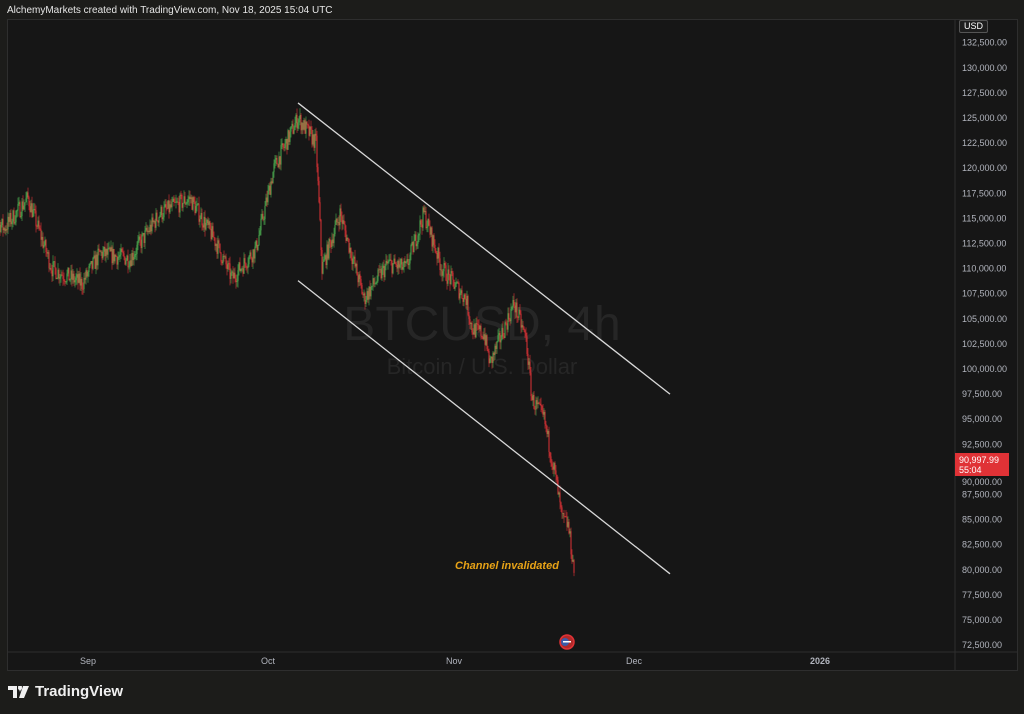 The image size is (1024, 714). Describe the element at coordinates (974, 26) in the screenshot. I see `currency-label: USD` at that location.